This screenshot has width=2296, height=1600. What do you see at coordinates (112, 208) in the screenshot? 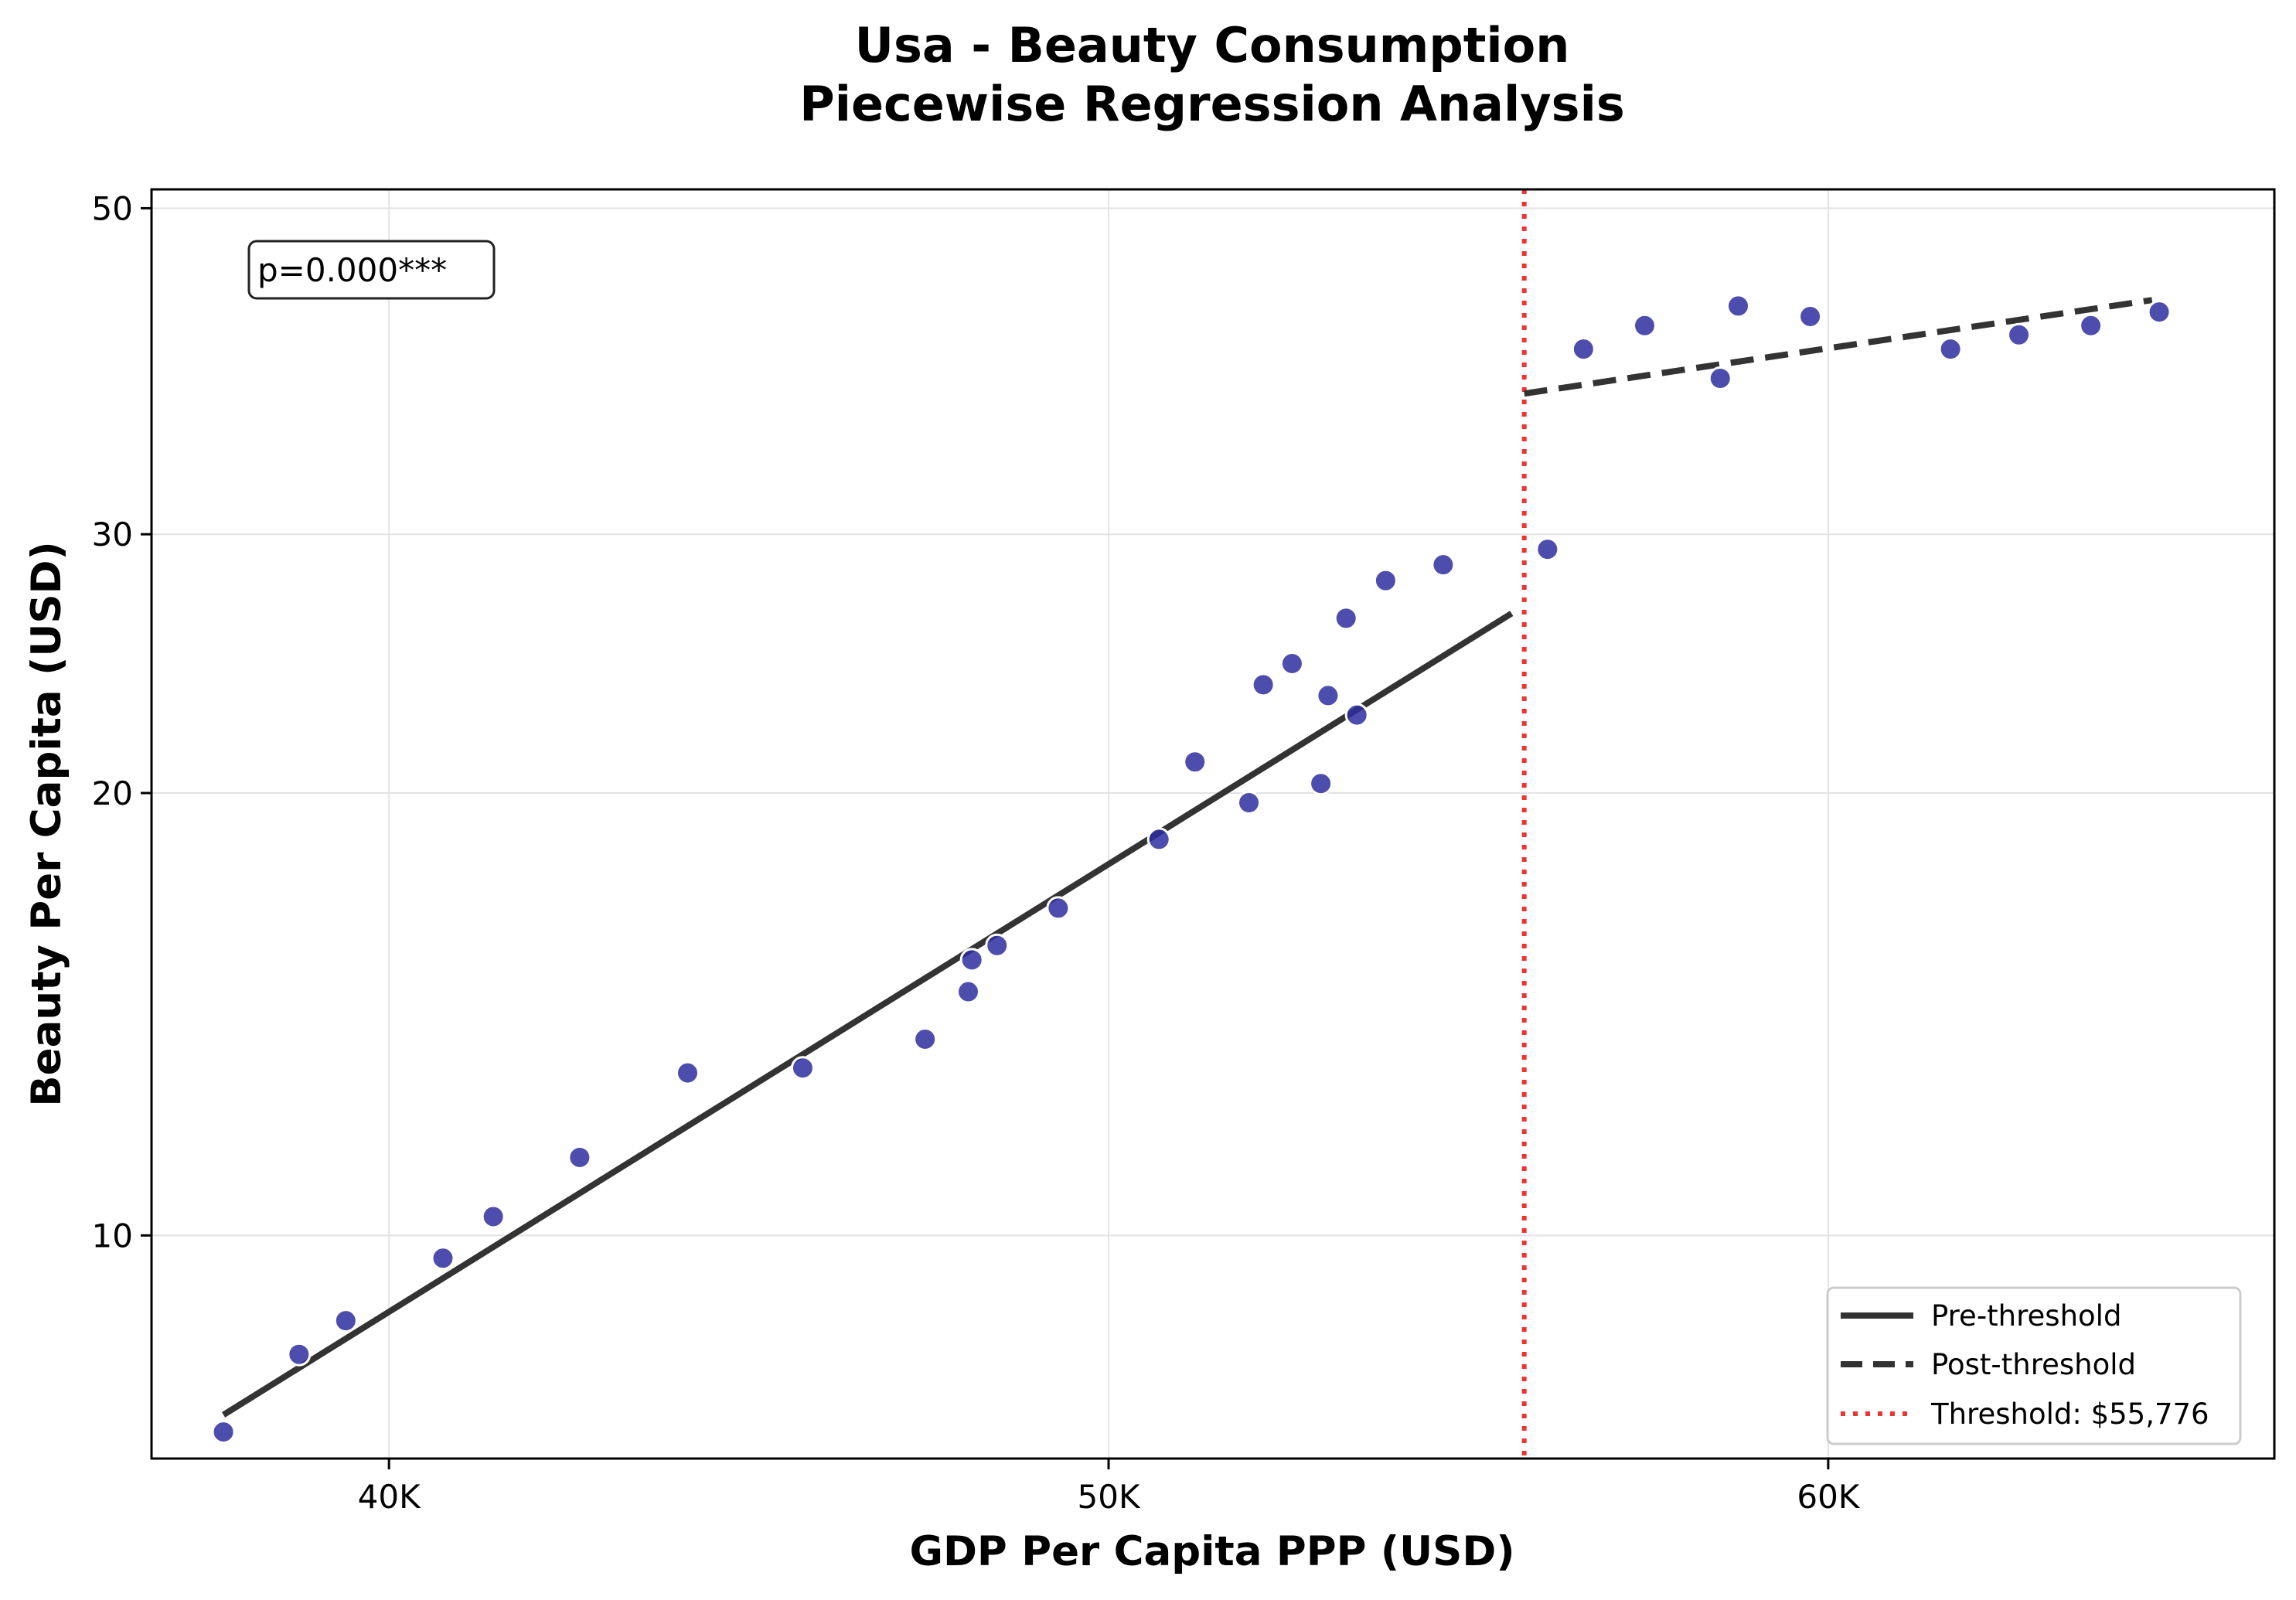
I see `y-tick-label: 50` at bounding box center [112, 208].